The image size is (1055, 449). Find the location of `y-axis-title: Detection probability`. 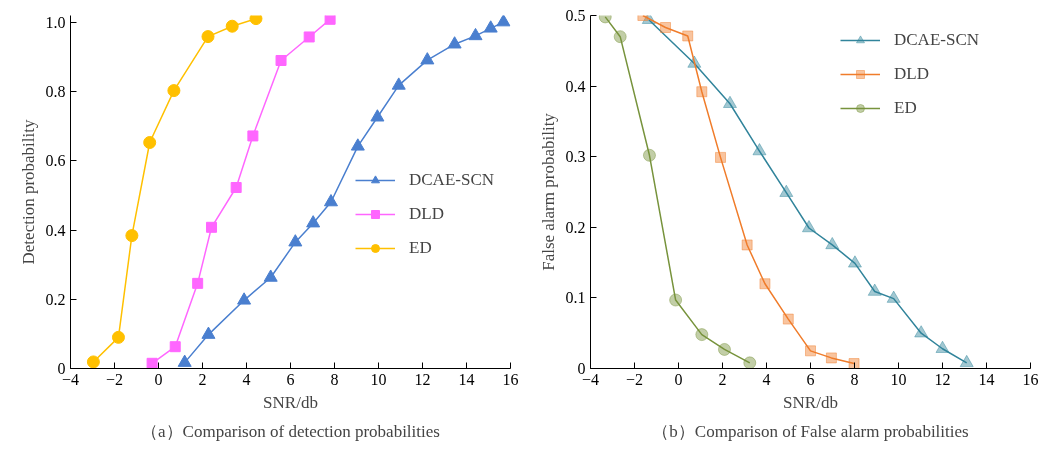

y-axis-title: Detection probability is located at coordinates (28, 192).